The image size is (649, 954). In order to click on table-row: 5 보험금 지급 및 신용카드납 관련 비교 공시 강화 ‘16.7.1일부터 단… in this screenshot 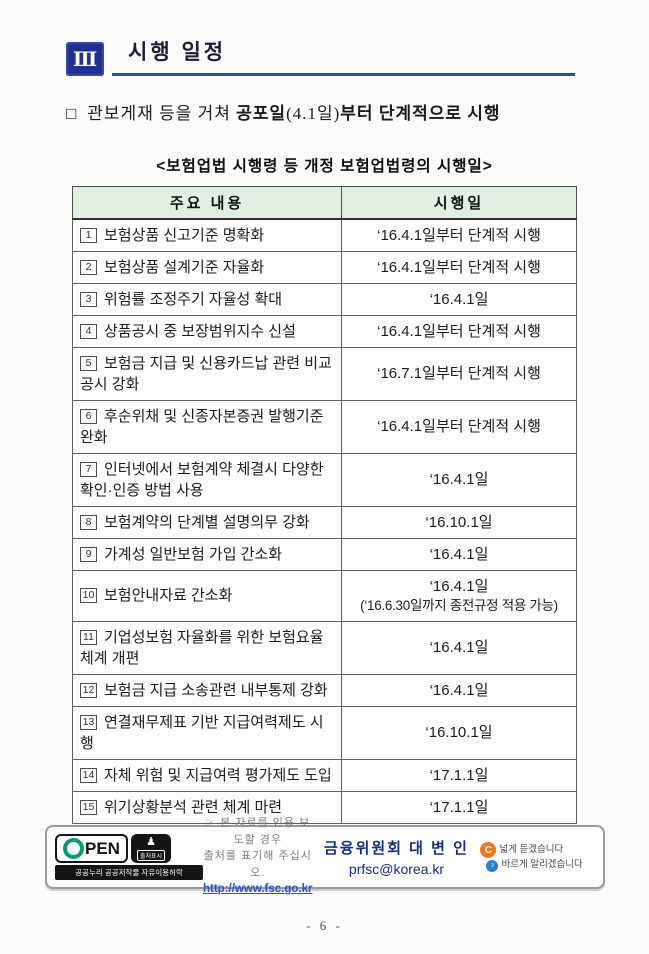, I will do `click(324, 373)`.